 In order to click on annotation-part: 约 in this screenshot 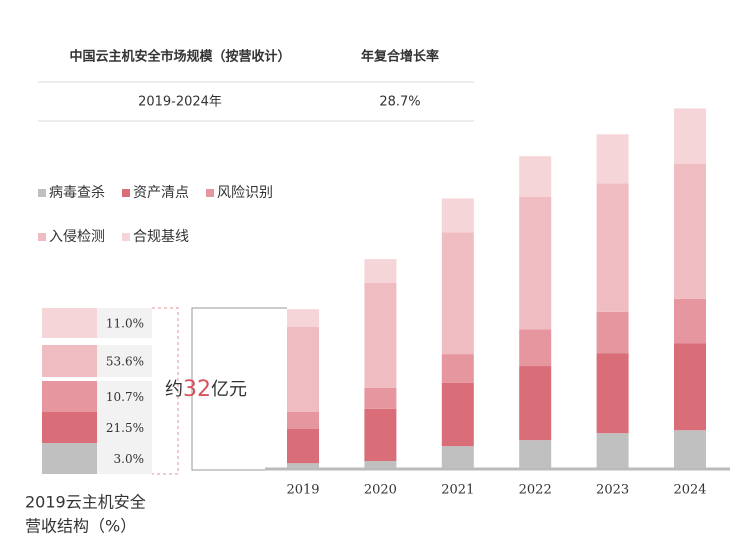, I will do `click(174, 389)`.